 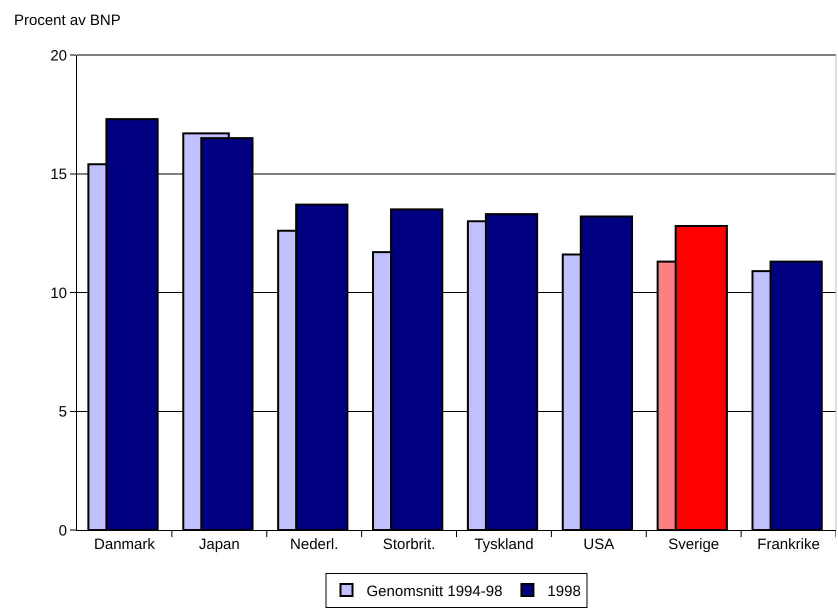 What do you see at coordinates (67, 20) in the screenshot?
I see `y-axis-title: Procent av BNP` at bounding box center [67, 20].